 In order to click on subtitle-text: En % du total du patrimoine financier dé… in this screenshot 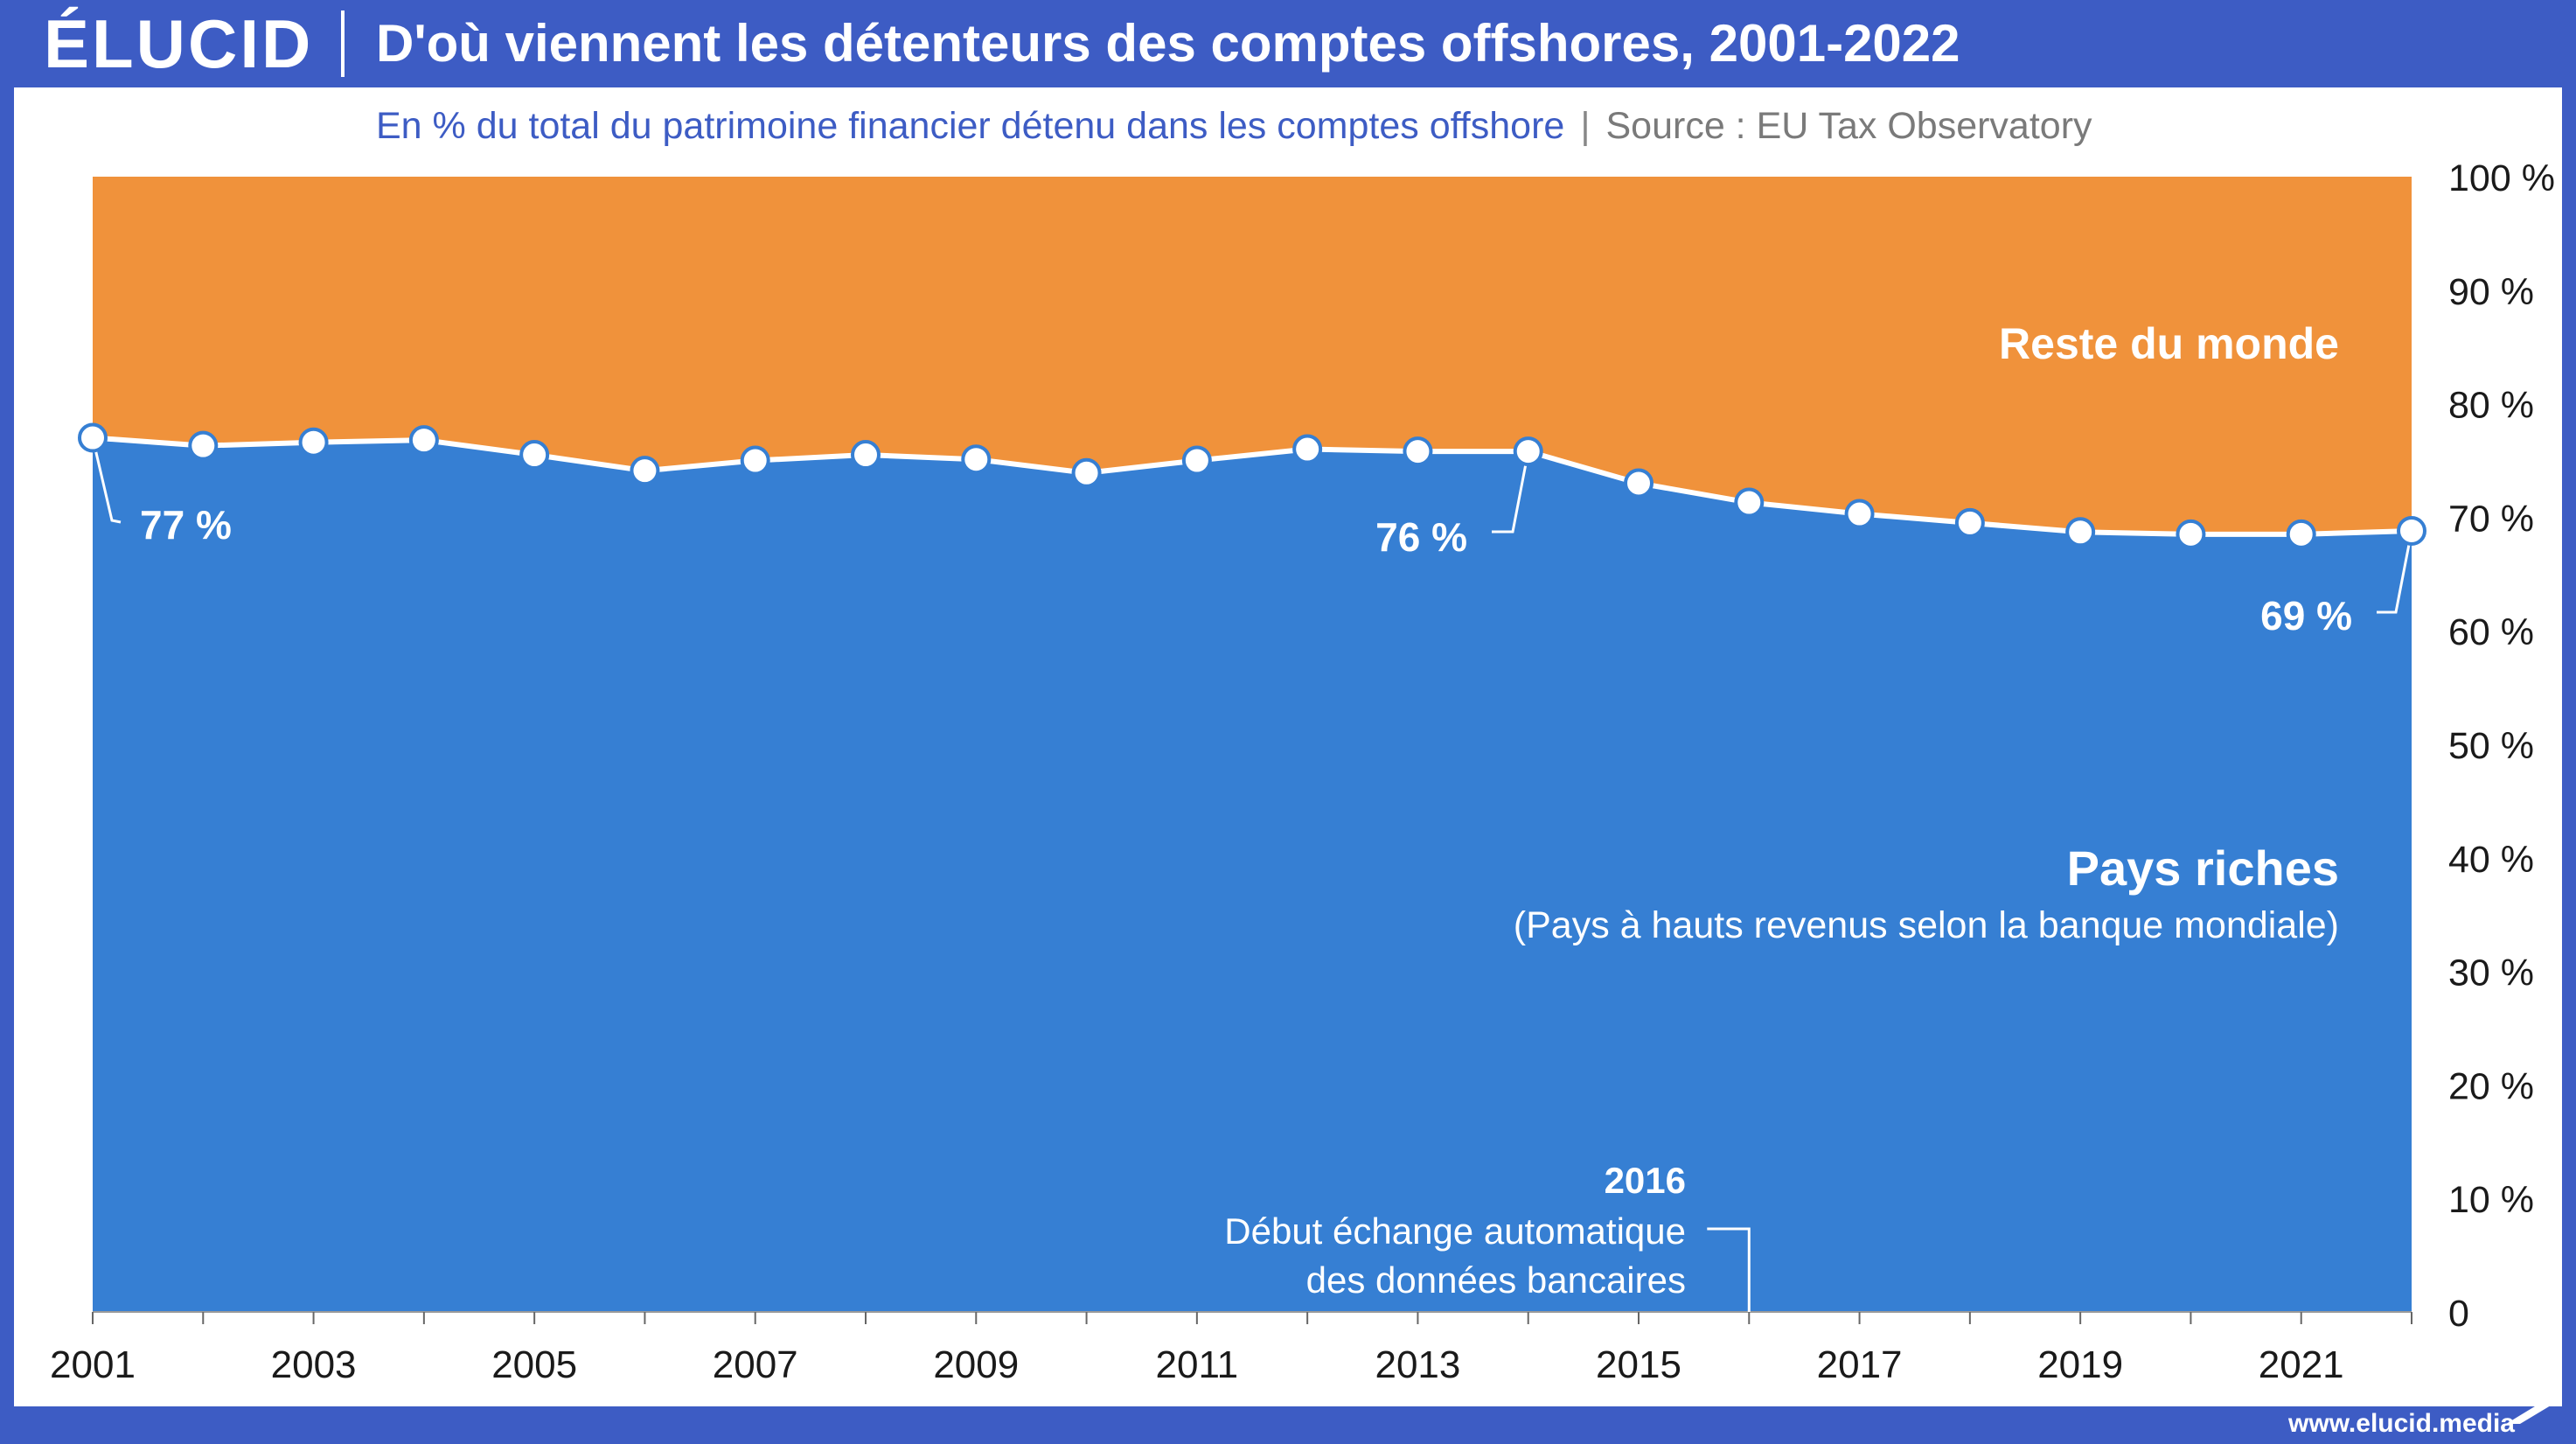, I will do `click(971, 126)`.